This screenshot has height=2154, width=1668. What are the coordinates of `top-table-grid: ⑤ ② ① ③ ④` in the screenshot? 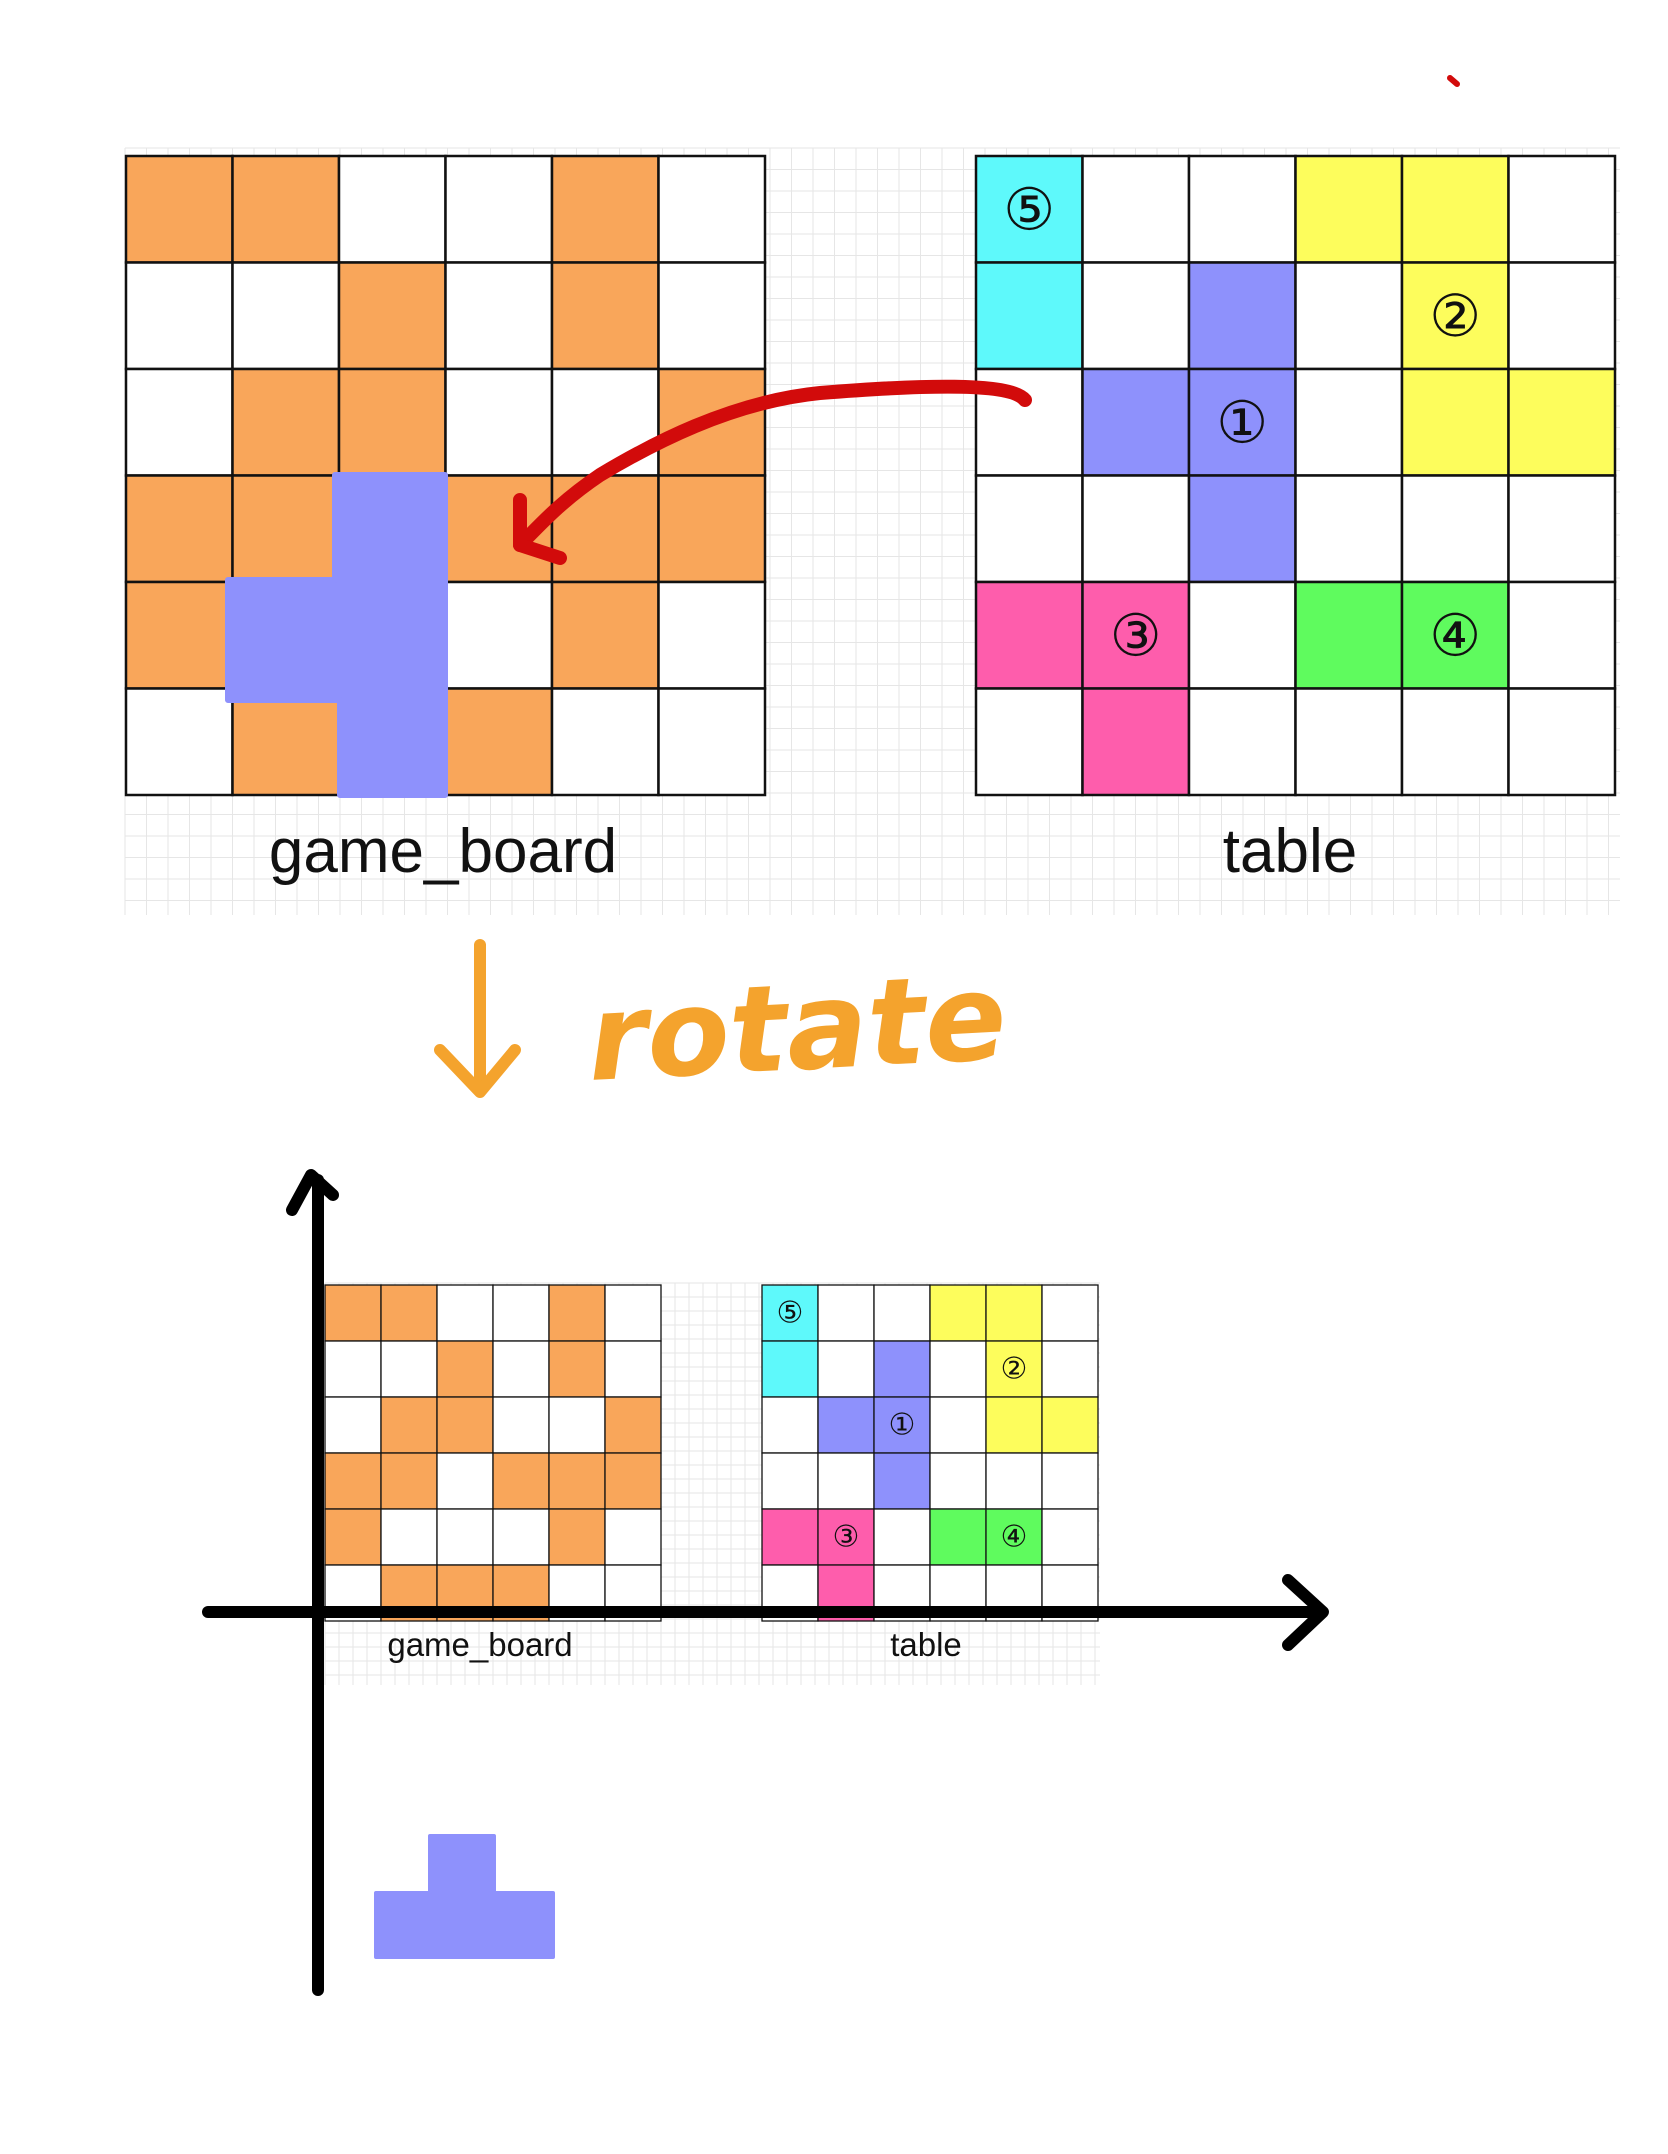 It's located at (1295, 475).